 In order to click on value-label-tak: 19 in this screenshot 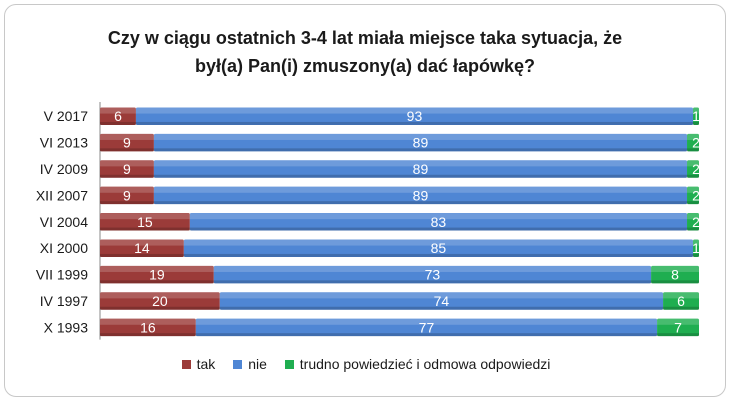, I will do `click(157, 275)`.